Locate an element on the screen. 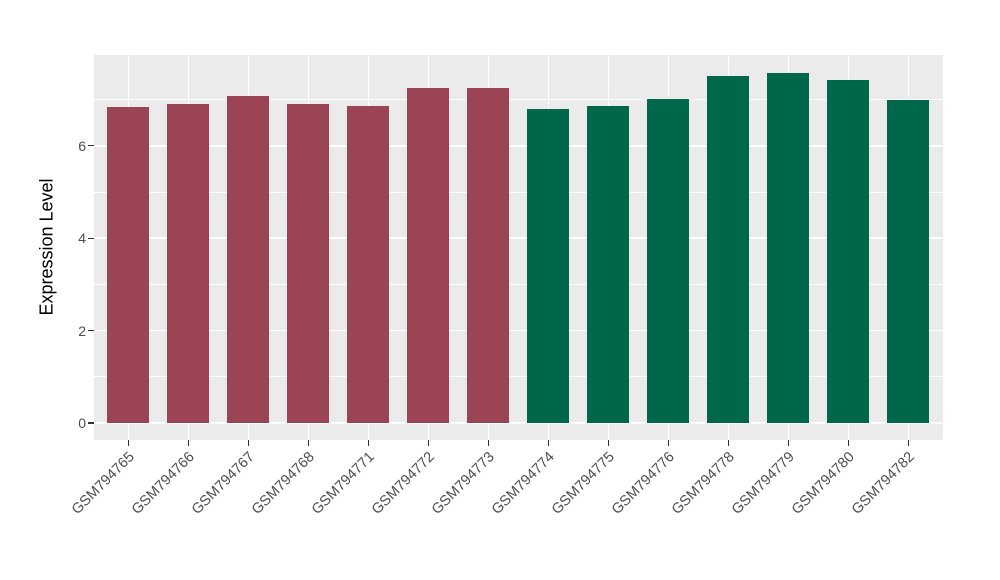  gridline-minor-y3 is located at coordinates (518, 284).